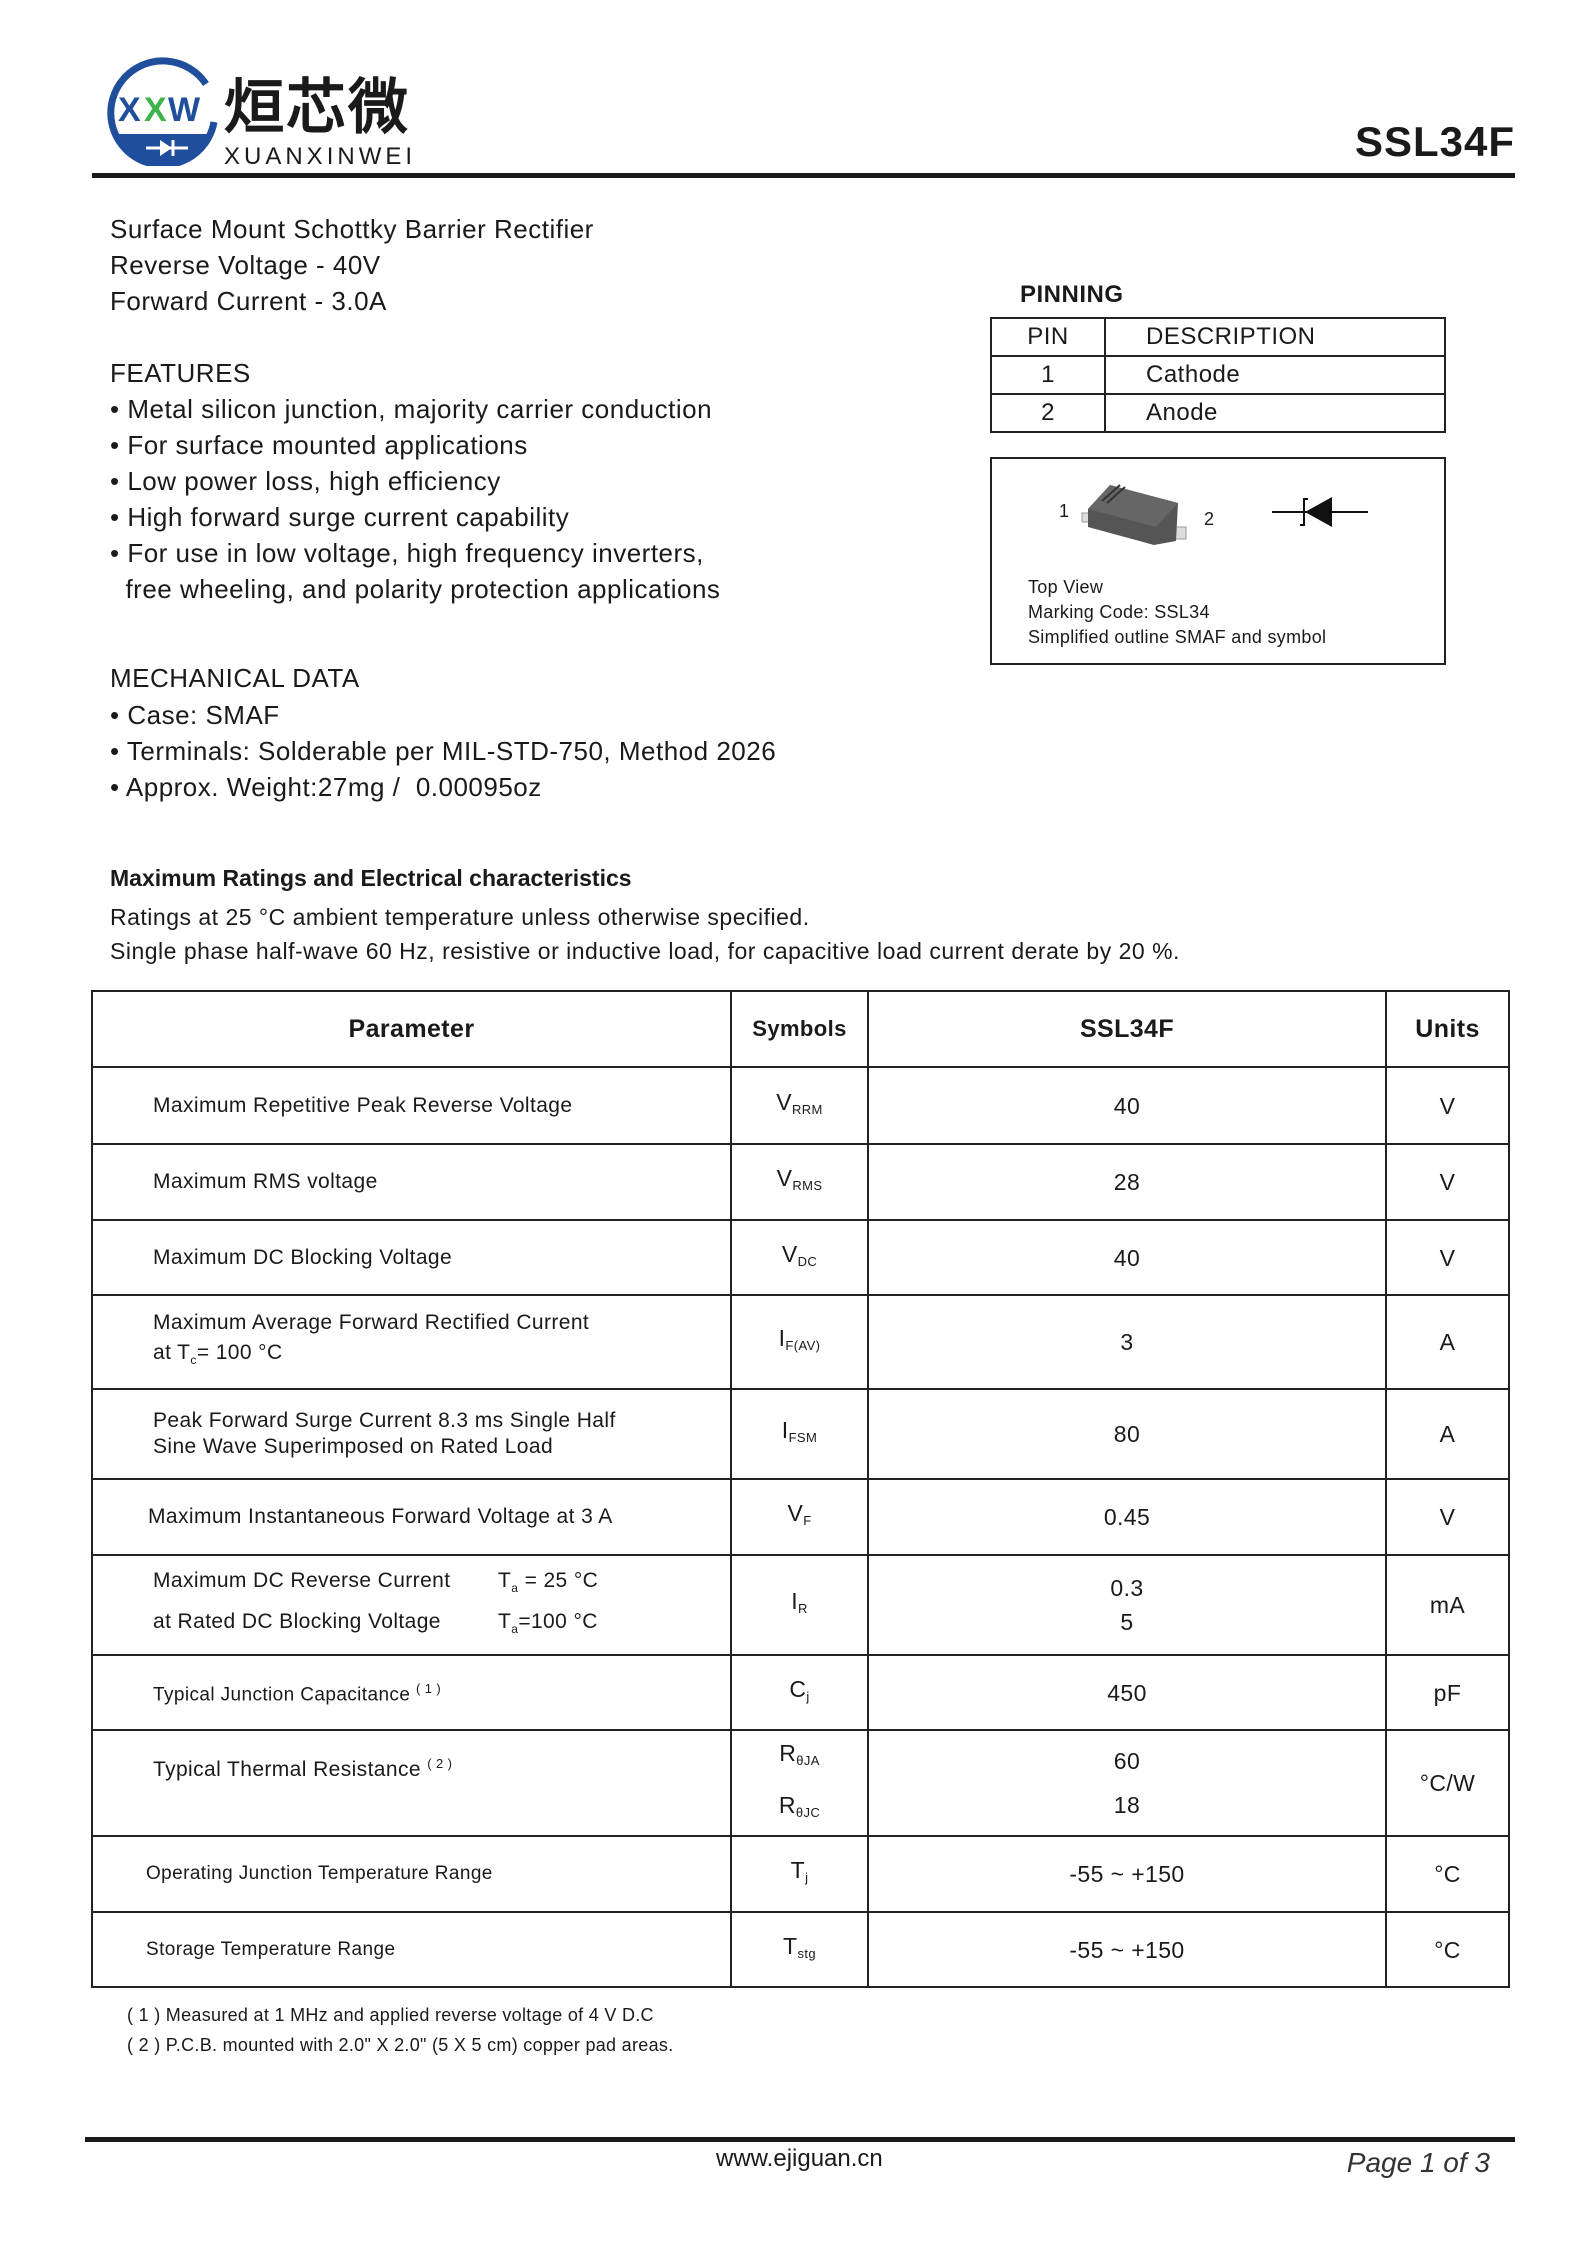 The height and width of the screenshot is (2245, 1587). What do you see at coordinates (1127, 1182) in the screenshot?
I see `value: 28` at bounding box center [1127, 1182].